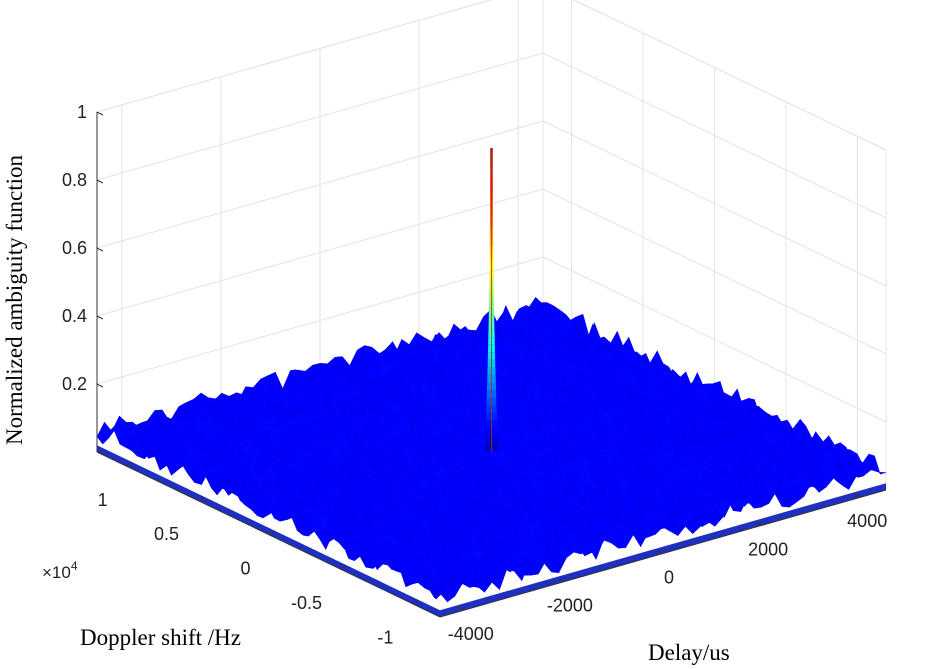  I want to click on y-axis-multiplier: ×10⁴, so click(60, 570).